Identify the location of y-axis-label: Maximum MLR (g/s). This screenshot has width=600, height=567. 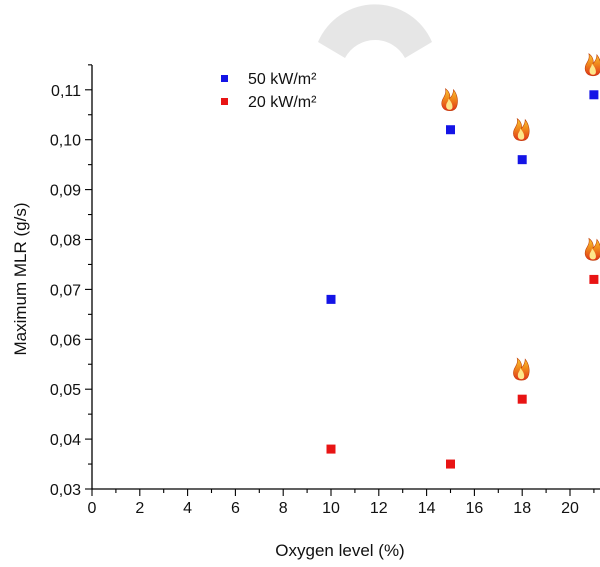
(20, 278).